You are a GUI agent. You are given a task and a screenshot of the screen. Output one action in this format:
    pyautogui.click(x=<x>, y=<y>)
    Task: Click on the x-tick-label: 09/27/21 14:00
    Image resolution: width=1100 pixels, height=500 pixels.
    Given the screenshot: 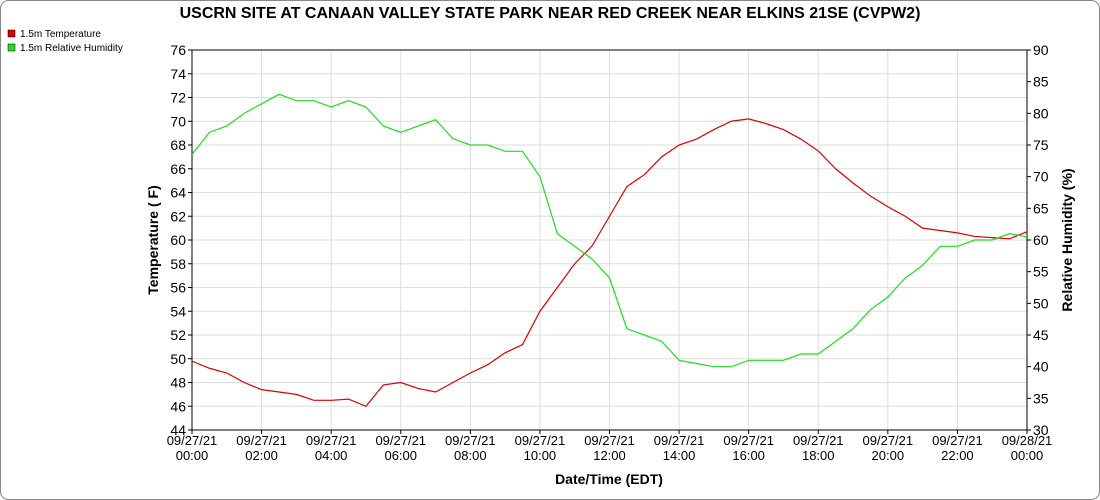 What is the action you would take?
    pyautogui.click(x=679, y=448)
    